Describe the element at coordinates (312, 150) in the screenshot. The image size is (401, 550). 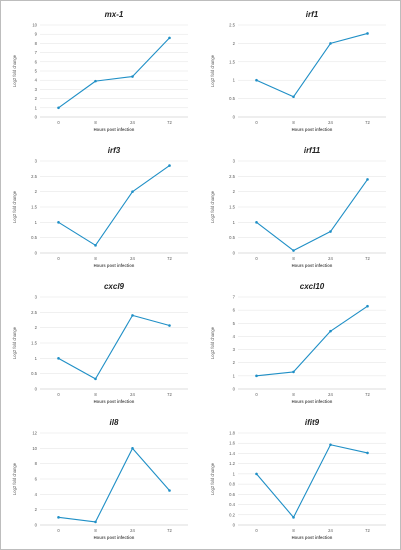
I see `chart-title: irf11` at that location.